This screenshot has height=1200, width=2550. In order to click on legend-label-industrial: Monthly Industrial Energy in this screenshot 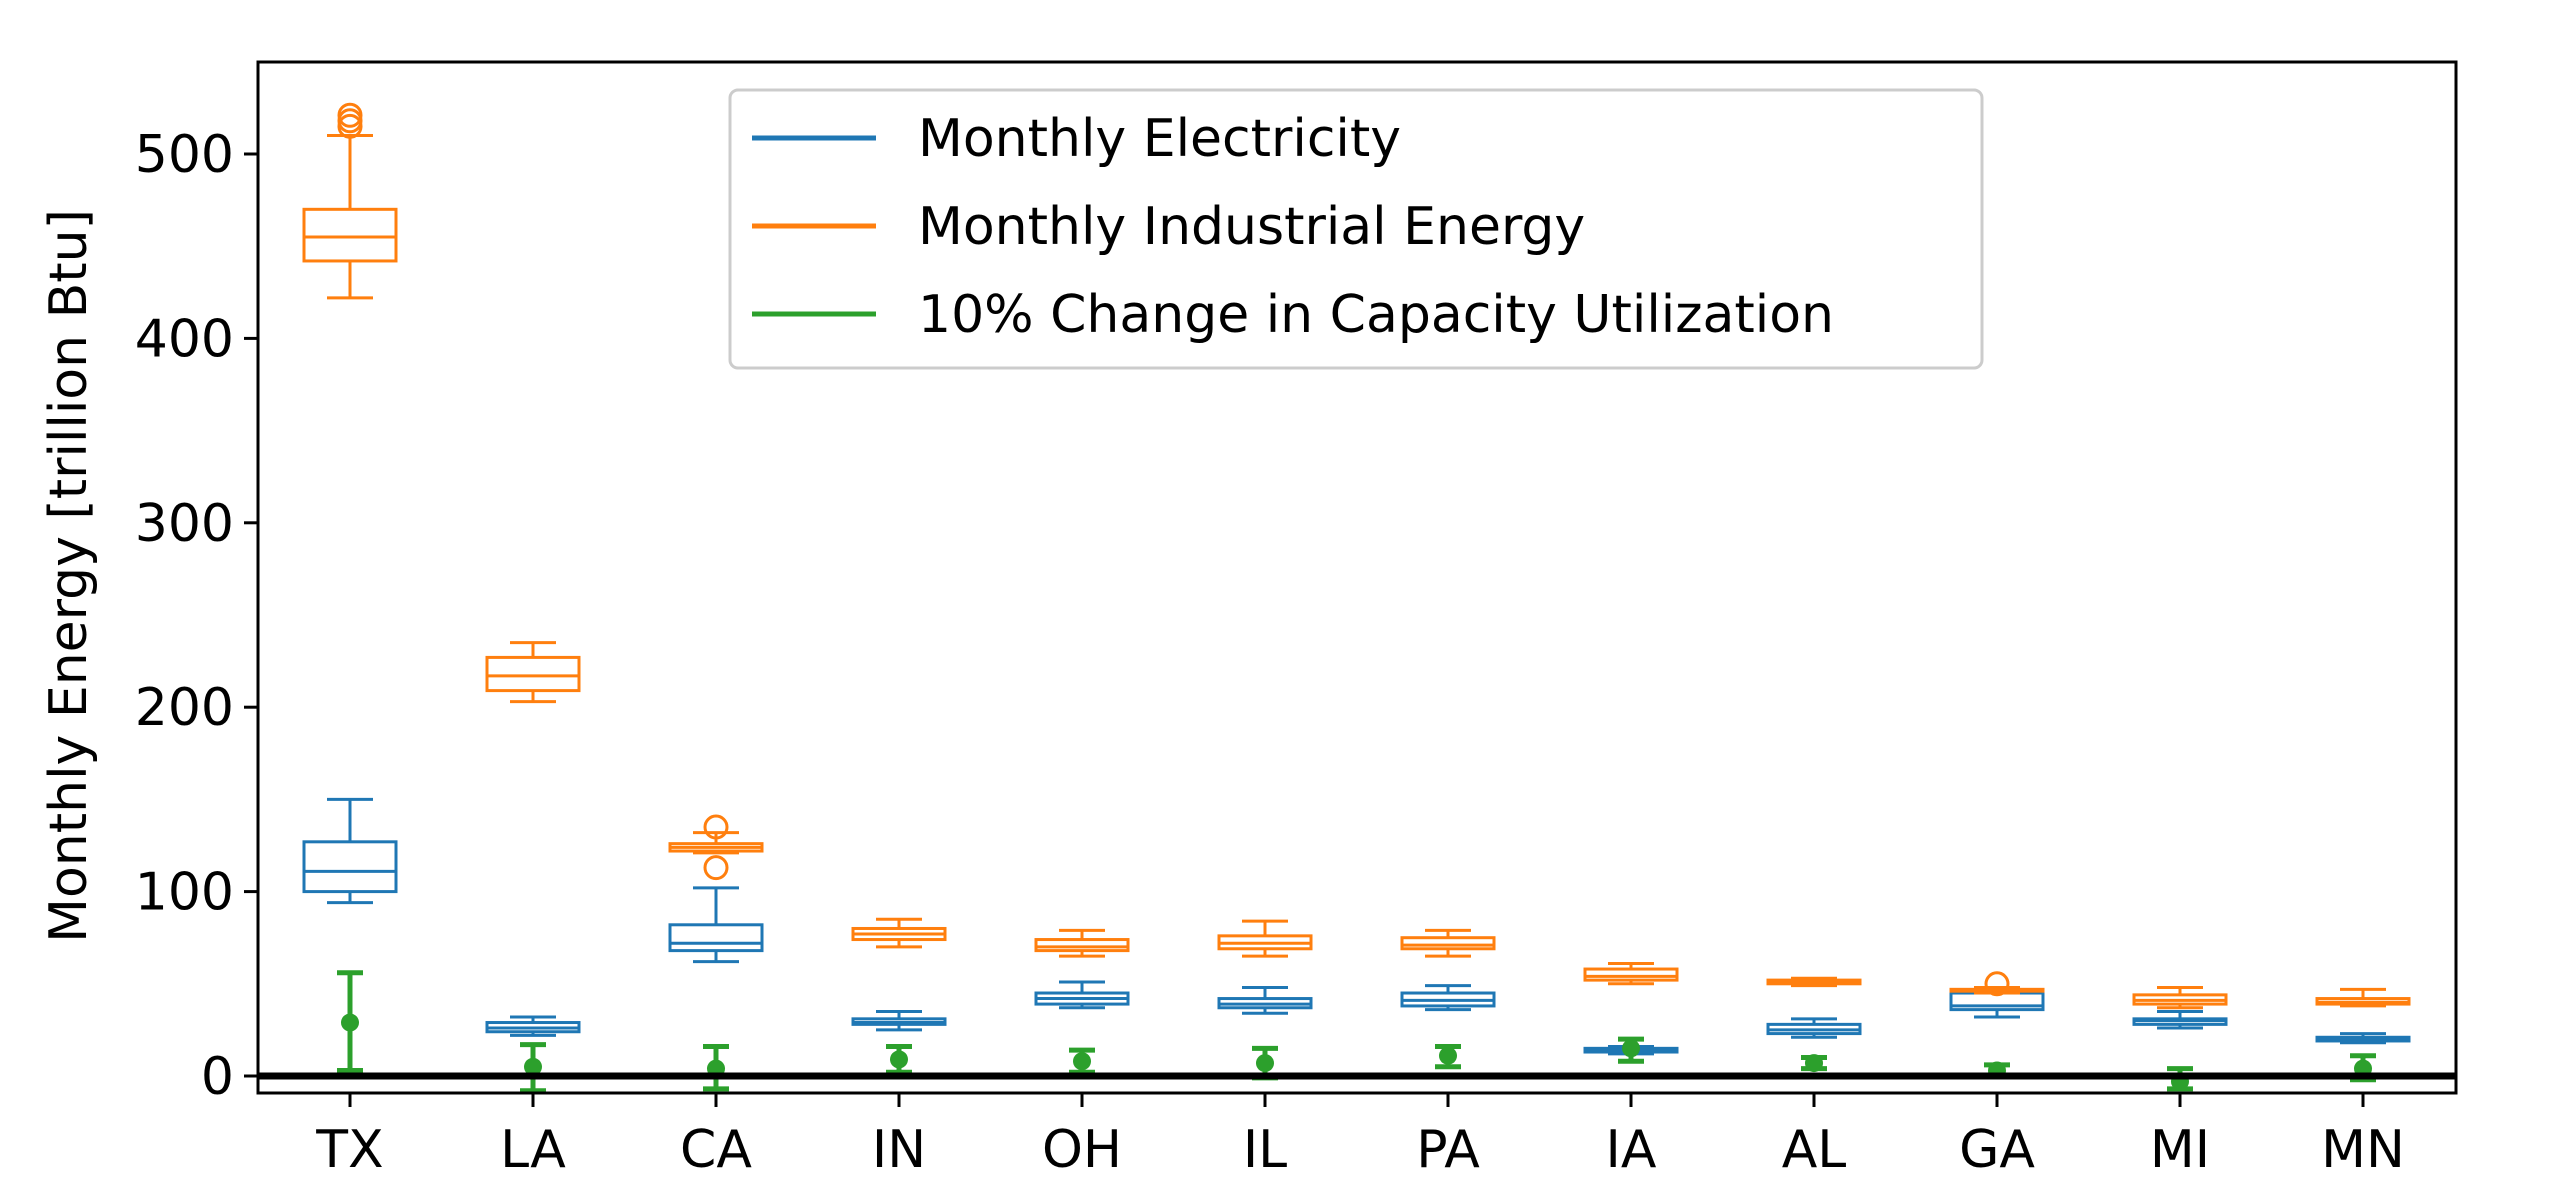, I will do `click(1251, 227)`.